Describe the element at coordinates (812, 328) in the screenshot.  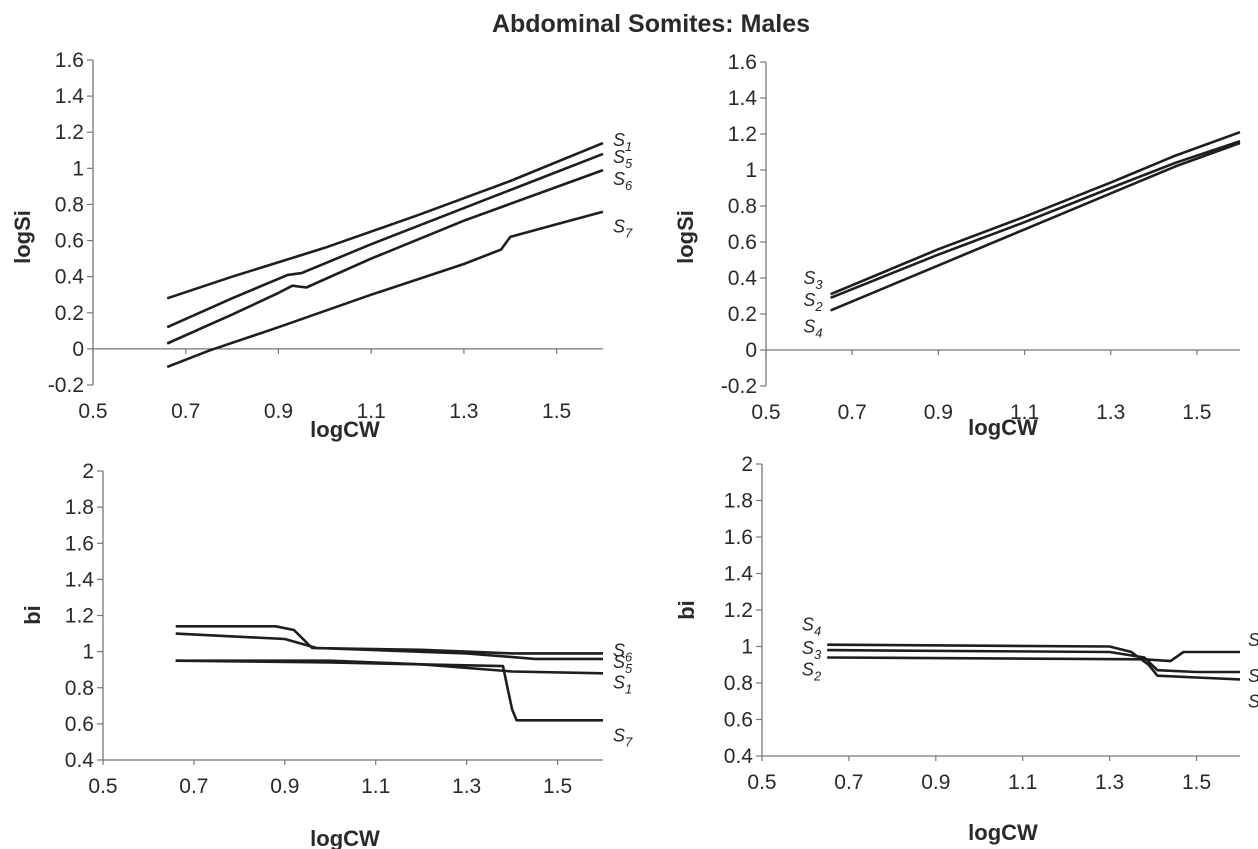
I see `series-label-s4: S4` at that location.